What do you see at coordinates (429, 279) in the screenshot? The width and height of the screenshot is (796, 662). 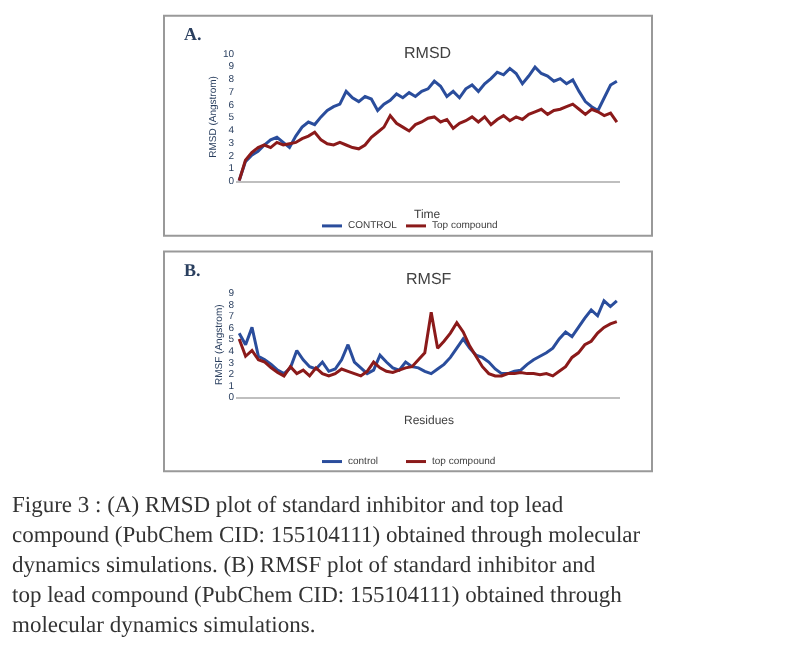 I see `chart-title: RMSF` at bounding box center [429, 279].